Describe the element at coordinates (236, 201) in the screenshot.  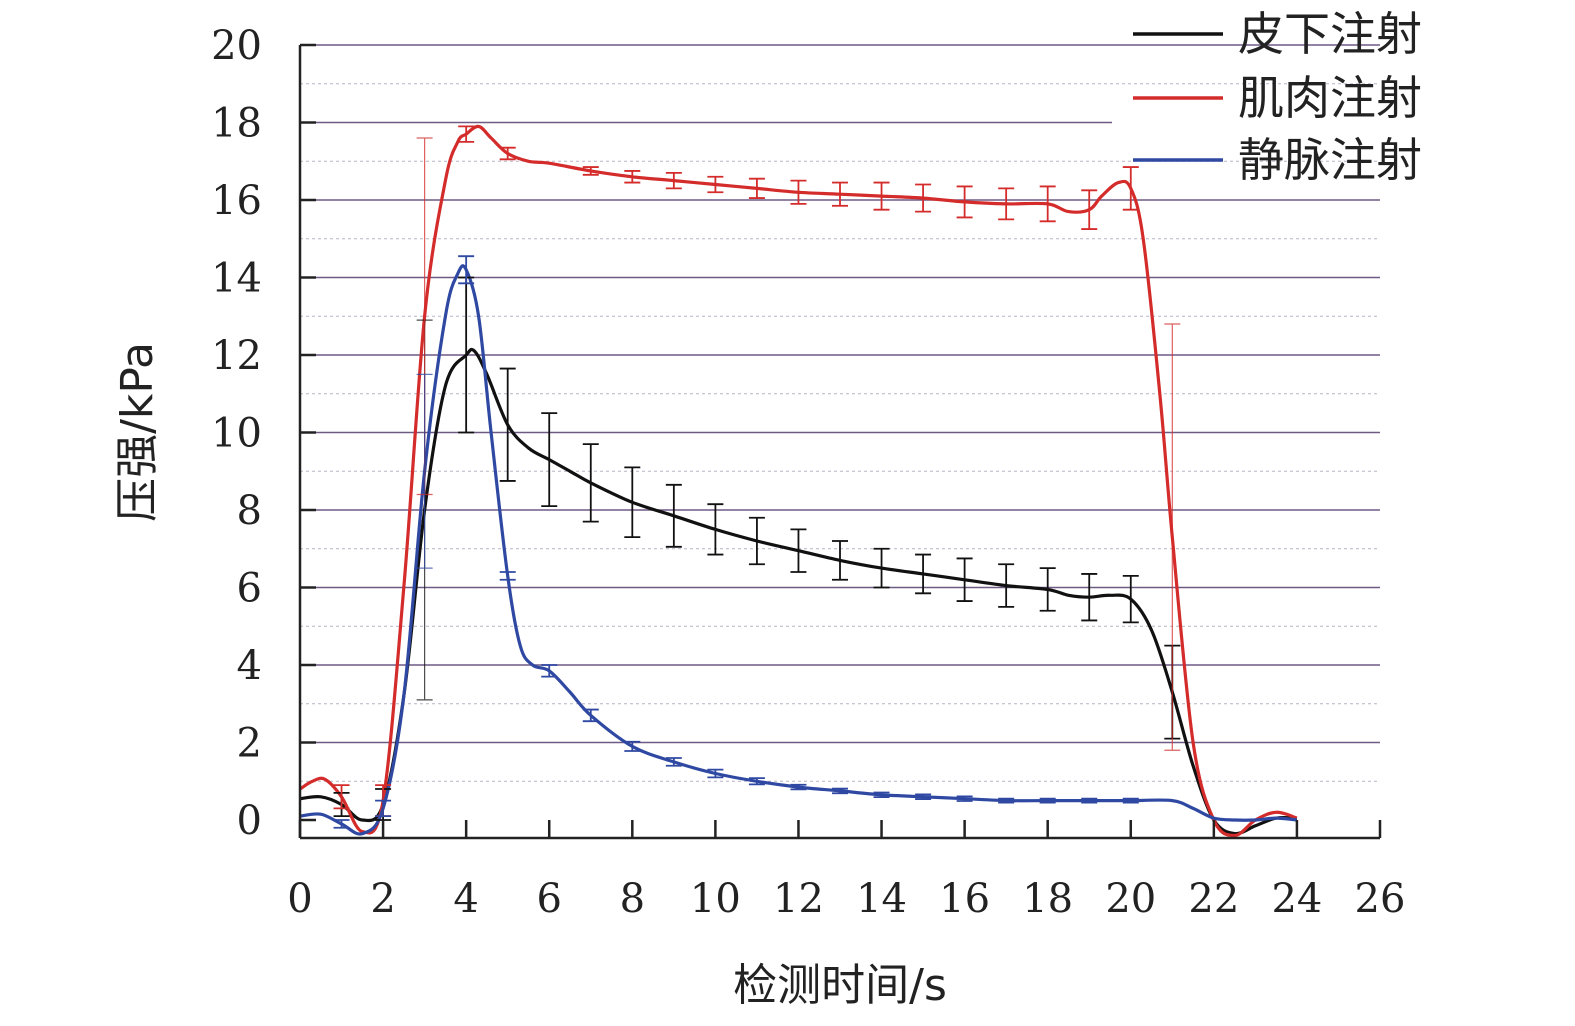
I see `y-tick-label: 16` at that location.